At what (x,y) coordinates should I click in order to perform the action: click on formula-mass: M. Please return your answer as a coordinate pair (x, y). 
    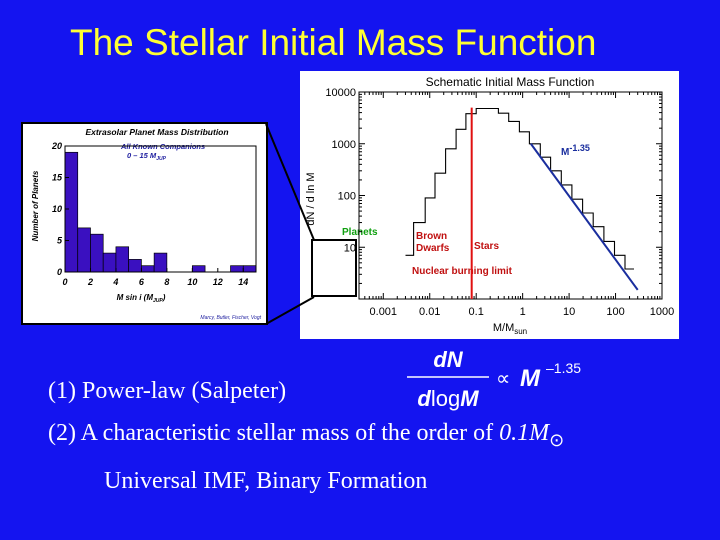
    Looking at the image, I should click on (530, 378).